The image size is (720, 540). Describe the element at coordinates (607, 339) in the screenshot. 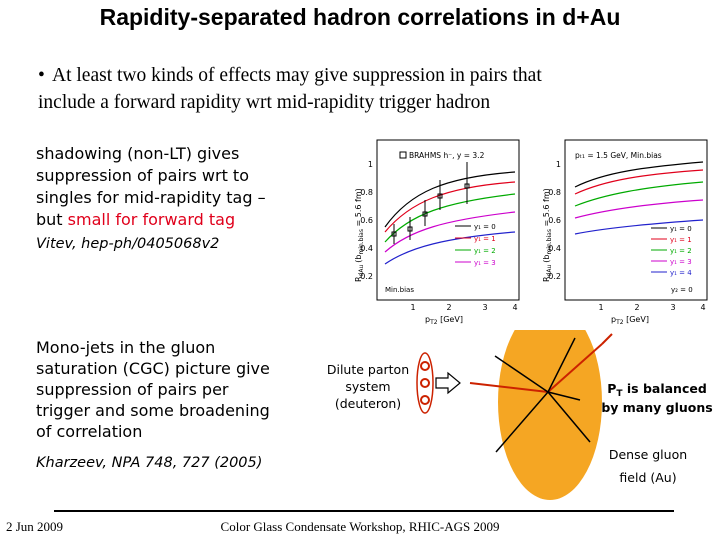

I see `outgoing-jet-arrow-icon` at that location.